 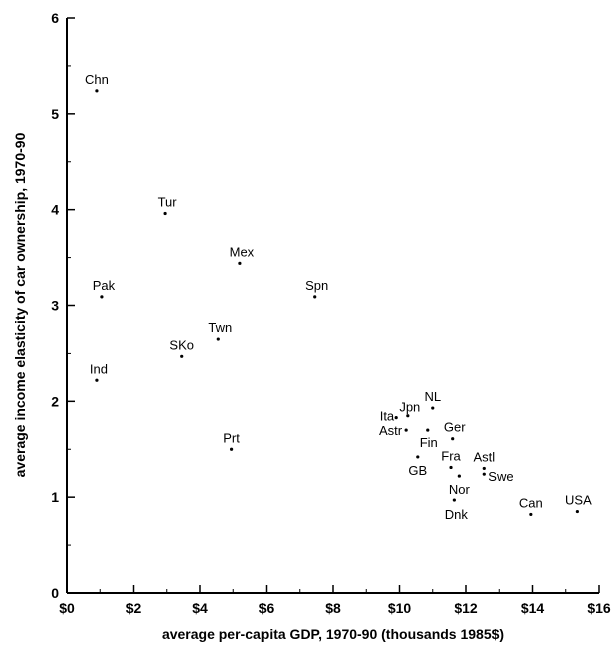 What do you see at coordinates (577, 511) in the screenshot?
I see `data-point-usa` at bounding box center [577, 511].